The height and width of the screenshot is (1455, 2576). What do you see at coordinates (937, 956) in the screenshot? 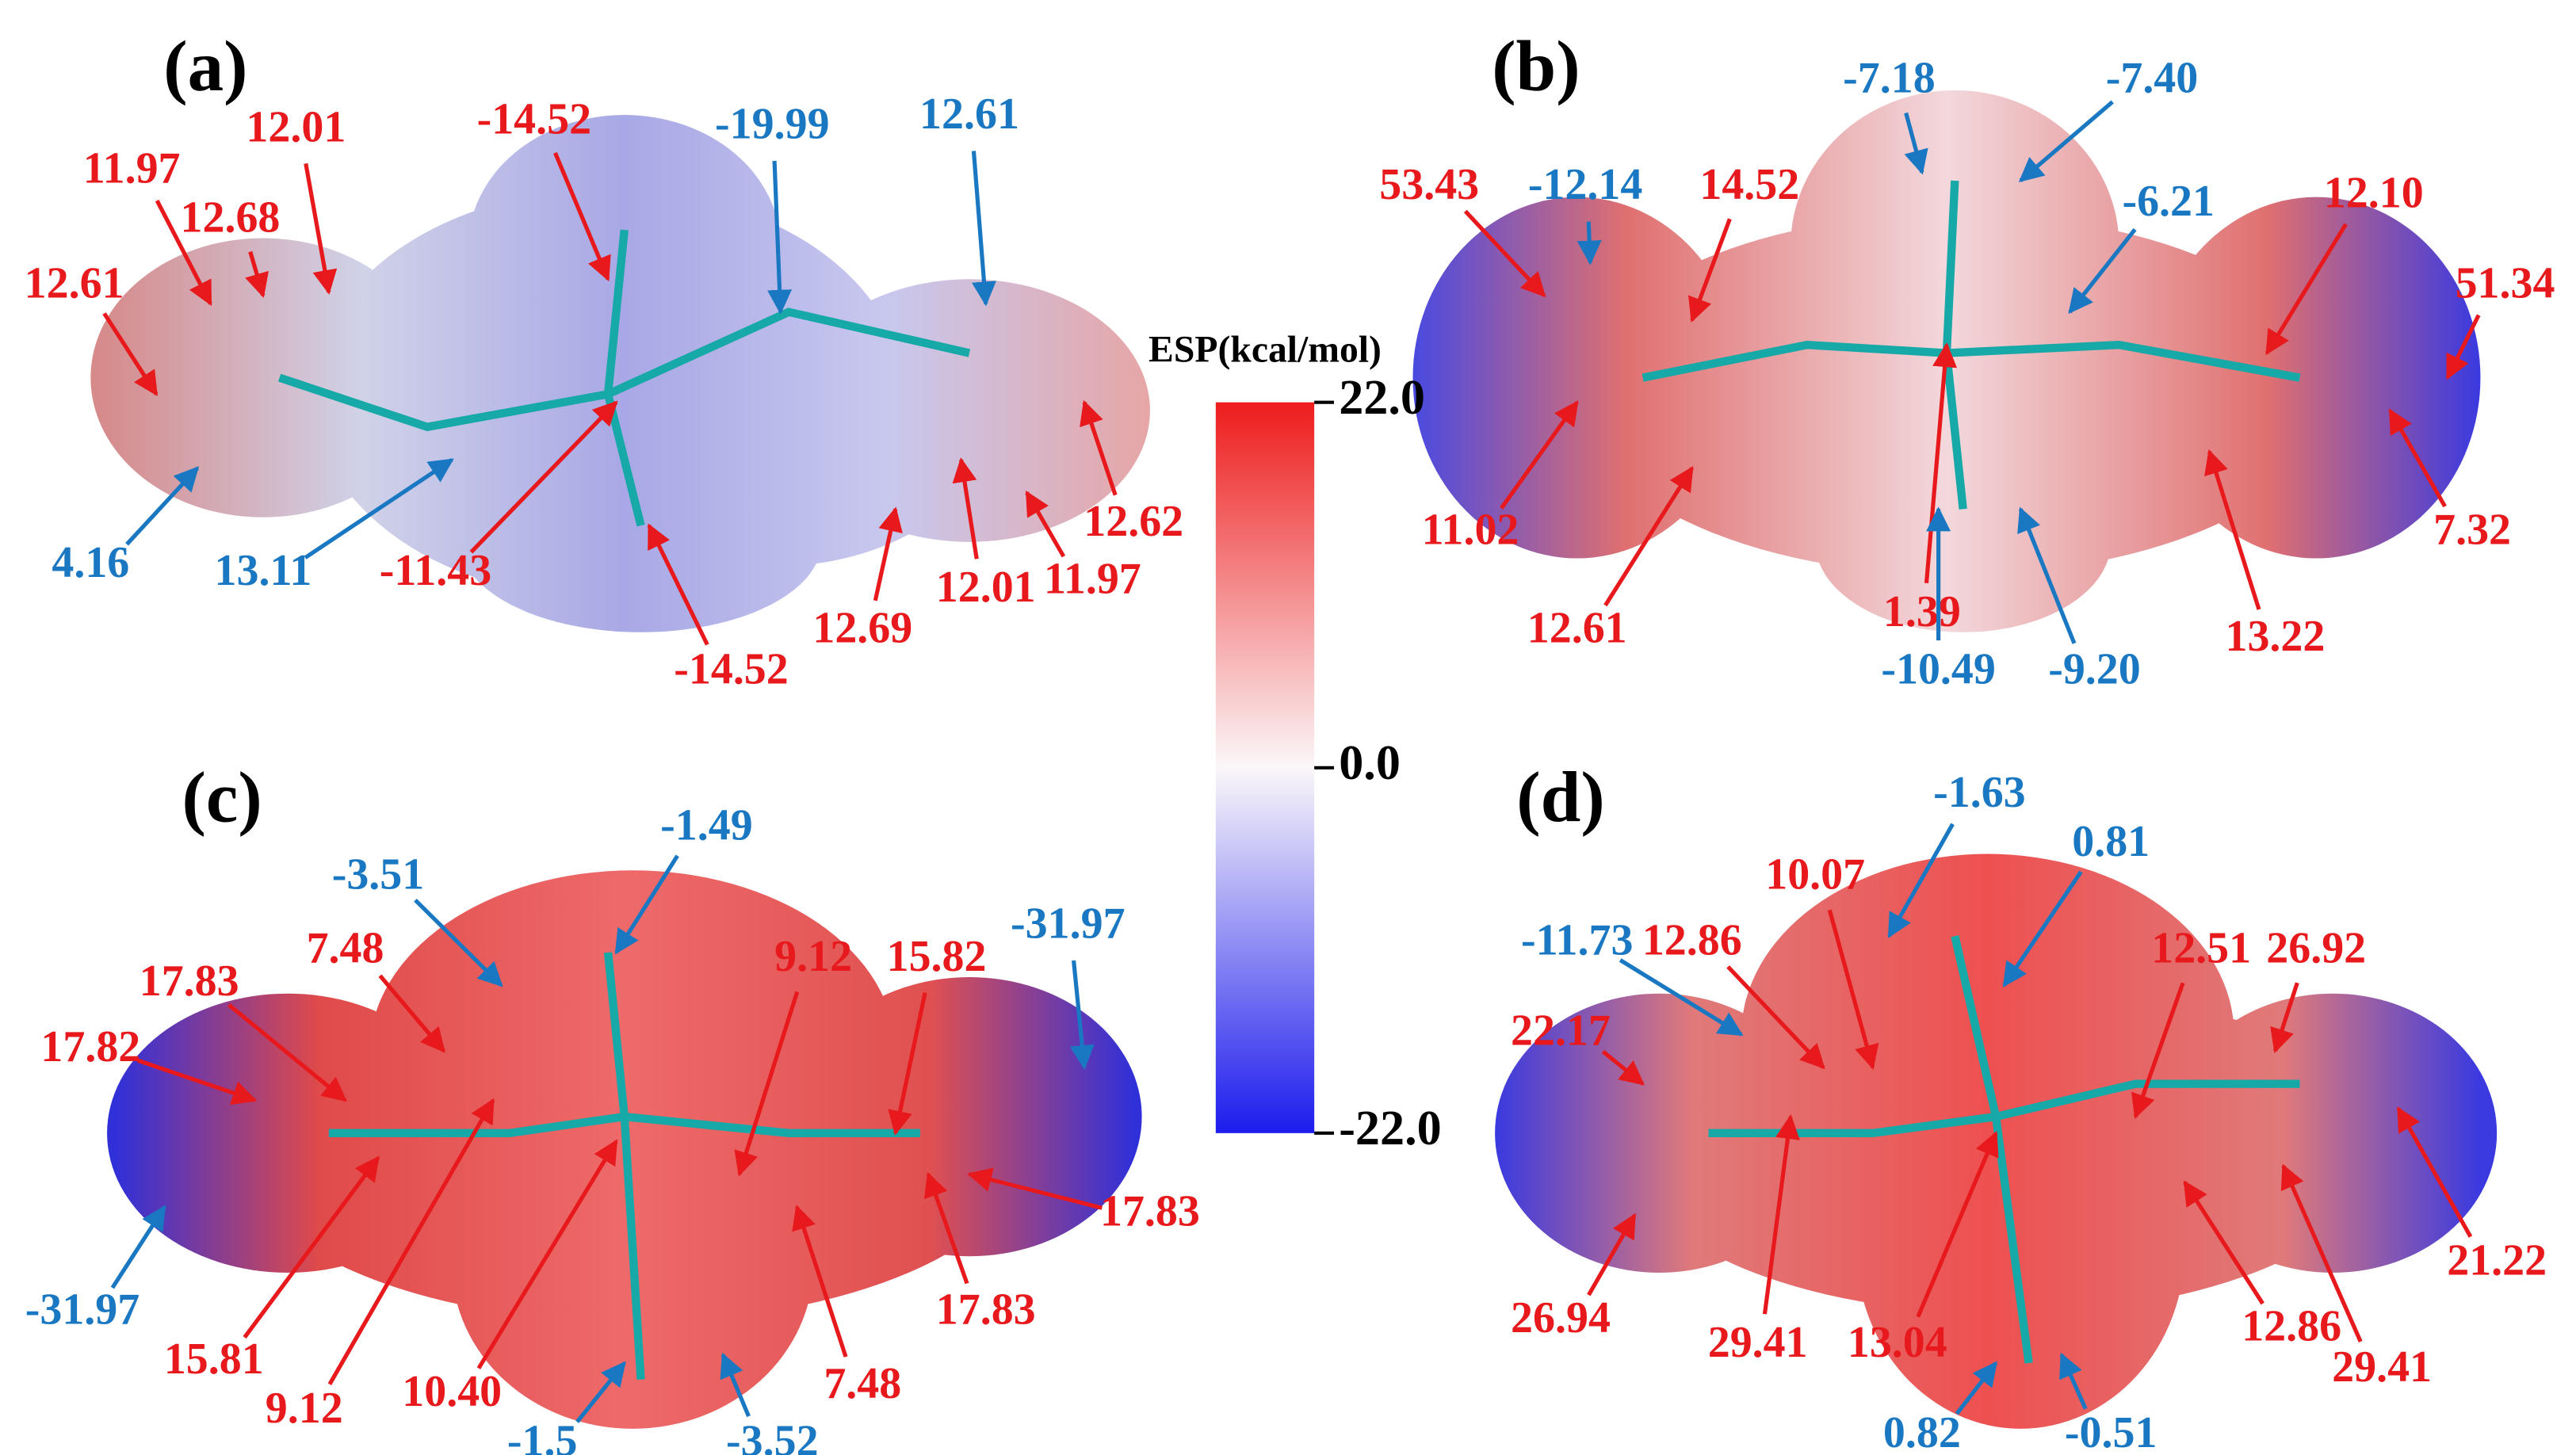
I see `esp-label: 15.82` at bounding box center [937, 956].